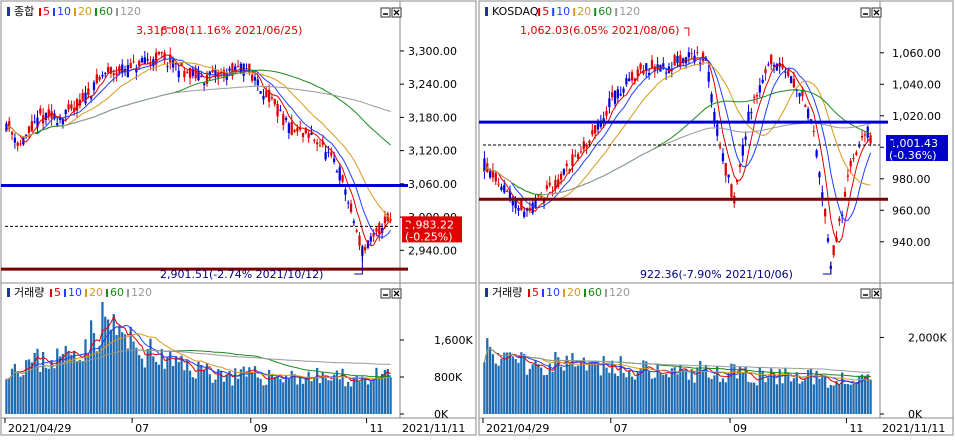 The height and width of the screenshot is (441, 955). What do you see at coordinates (876, 293) in the screenshot?
I see `close-icon` at bounding box center [876, 293].